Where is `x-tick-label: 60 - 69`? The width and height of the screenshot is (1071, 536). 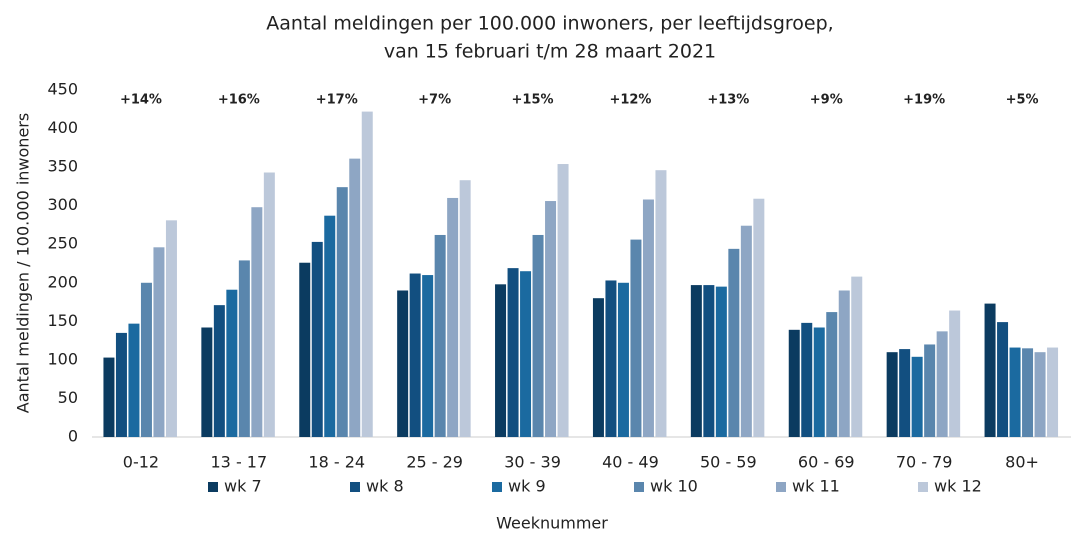
x-tick-label: 60 - 69 is located at coordinates (826, 462).